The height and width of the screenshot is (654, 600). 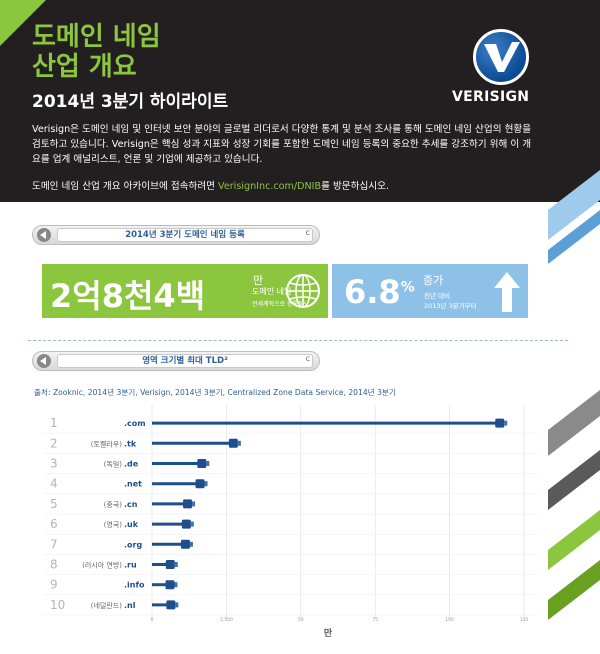 I want to click on title-line-2: 산업 개요, so click(x=84, y=67).